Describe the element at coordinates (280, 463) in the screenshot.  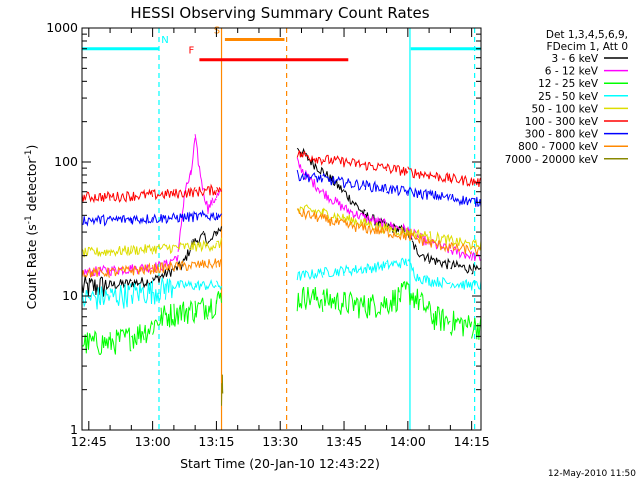
I see `x-axis-label: Start Time (20-Jan-10 12:43:22)` at that location.